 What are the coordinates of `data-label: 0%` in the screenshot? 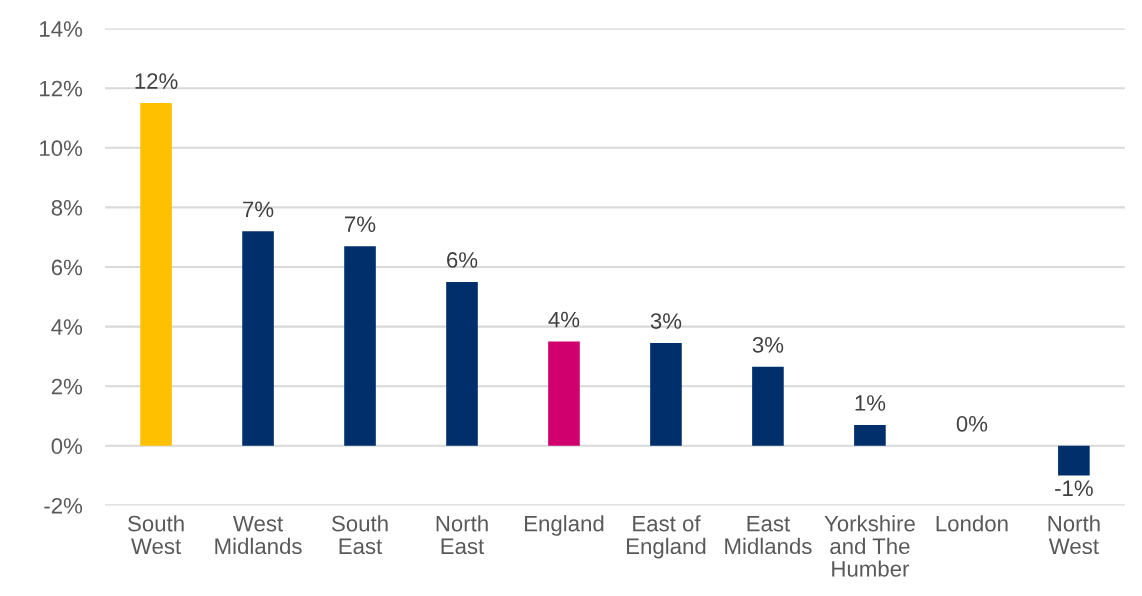 It's located at (972, 423).